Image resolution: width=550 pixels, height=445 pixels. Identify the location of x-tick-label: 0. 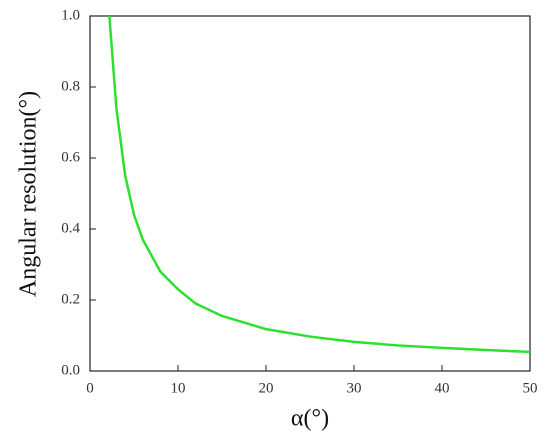
(90, 388).